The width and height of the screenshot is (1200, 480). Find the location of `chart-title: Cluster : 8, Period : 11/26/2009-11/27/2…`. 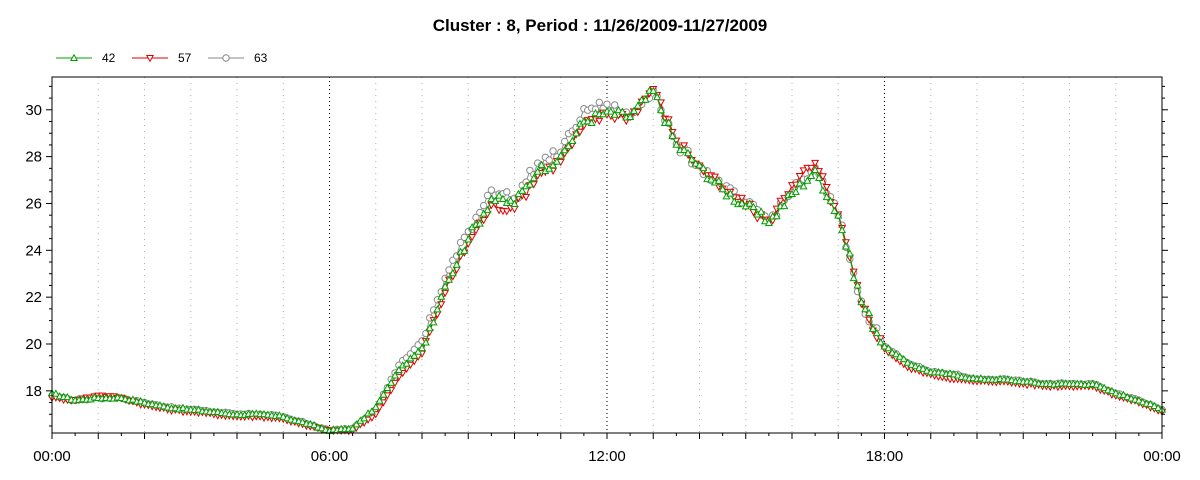

chart-title: Cluster : 8, Period : 11/26/2009-11/27/2… is located at coordinates (600, 25).